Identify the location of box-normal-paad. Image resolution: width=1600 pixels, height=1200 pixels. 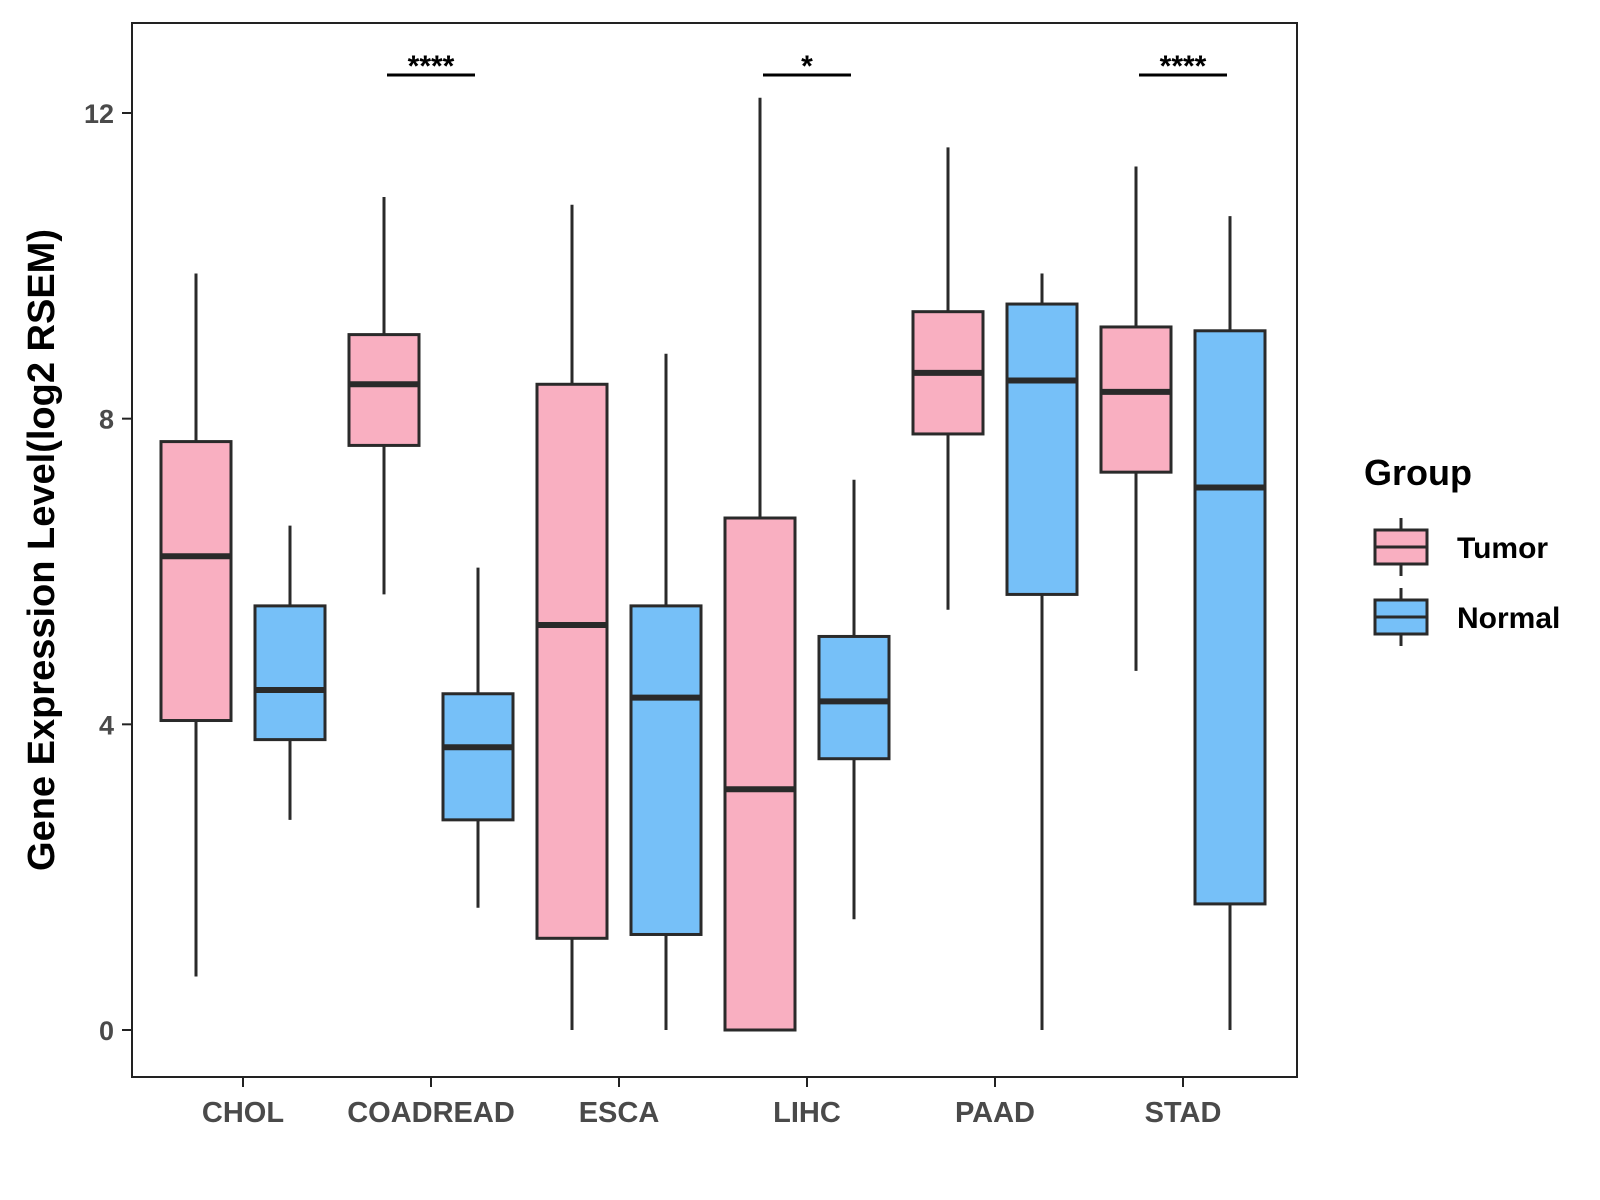
(1042, 651).